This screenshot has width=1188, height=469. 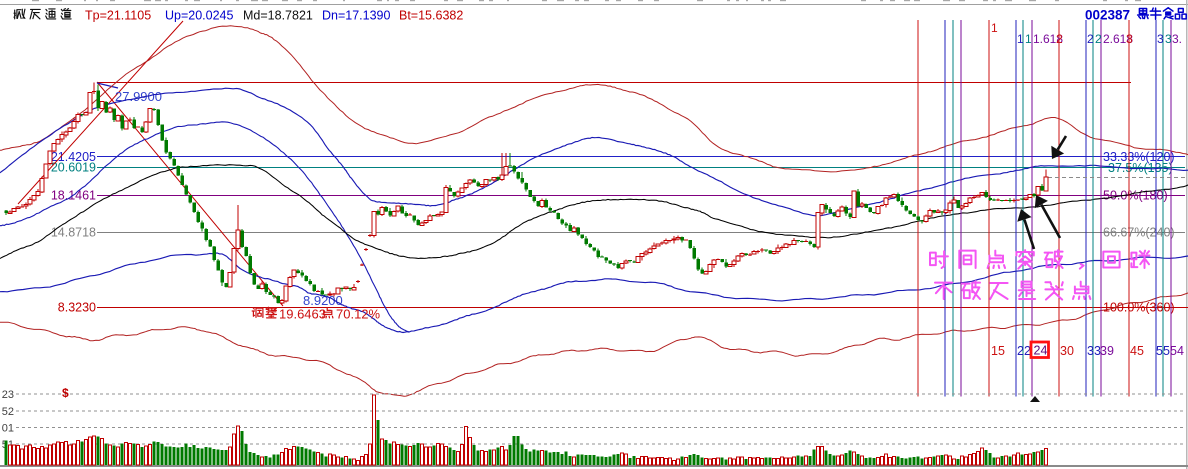 What do you see at coordinates (1107, 15) in the screenshot?
I see `svg-text: 002387` at bounding box center [1107, 15].